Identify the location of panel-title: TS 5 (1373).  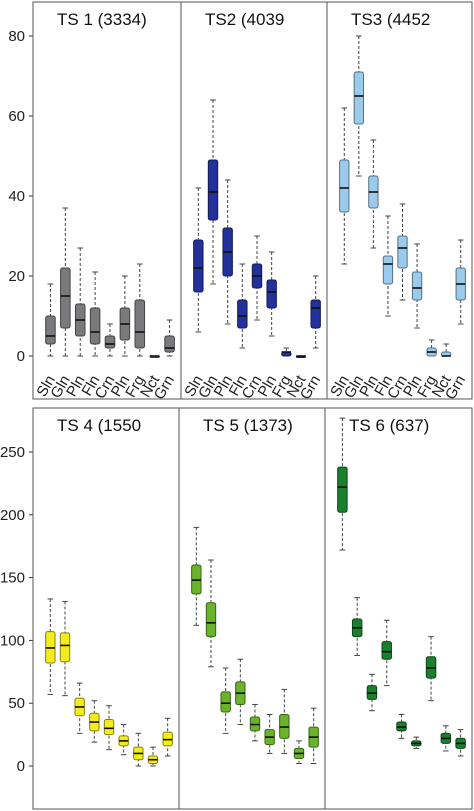
(248, 425).